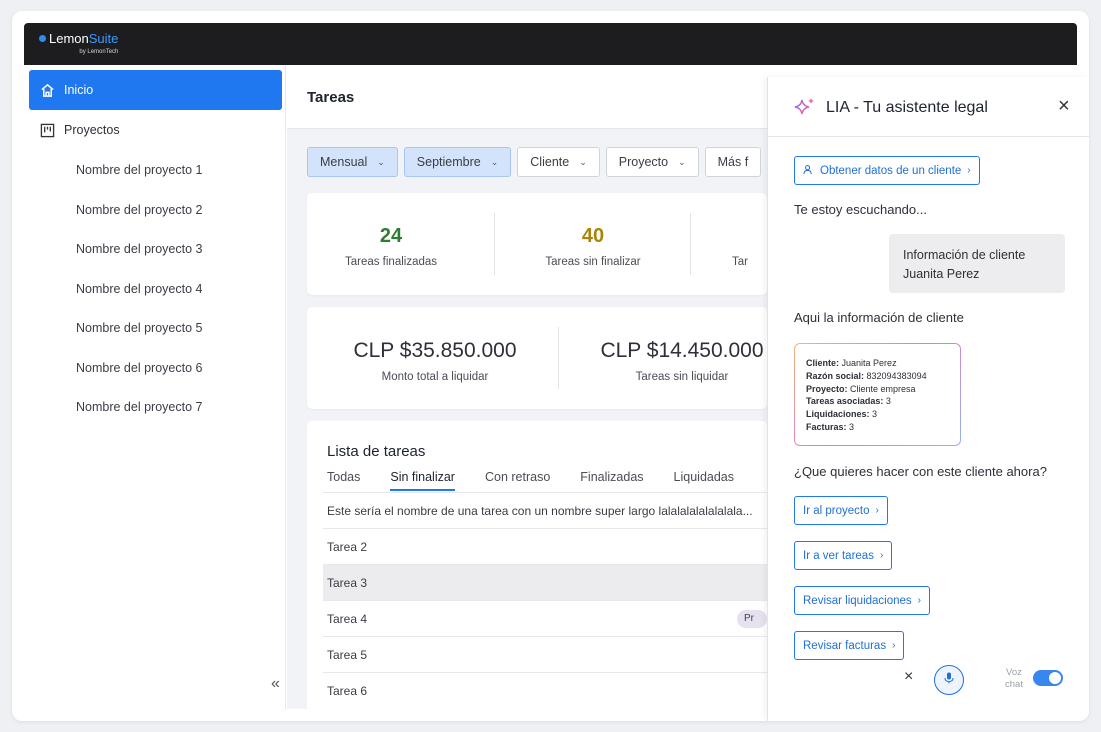  What do you see at coordinates (545, 618) in the screenshot?
I see `table-row: Tarea 4 Pr` at bounding box center [545, 618].